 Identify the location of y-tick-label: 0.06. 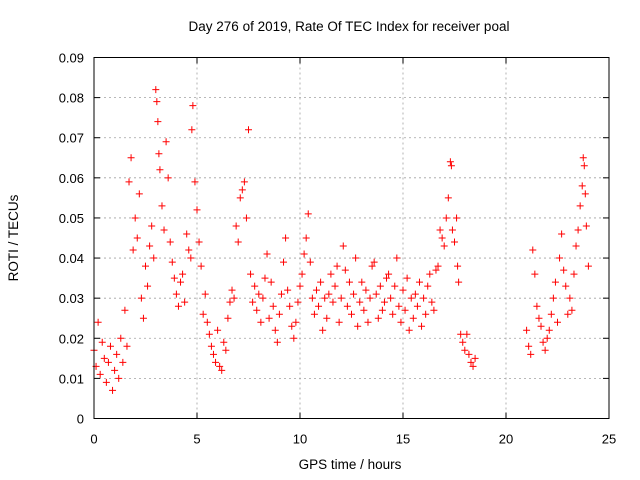
(71, 178).